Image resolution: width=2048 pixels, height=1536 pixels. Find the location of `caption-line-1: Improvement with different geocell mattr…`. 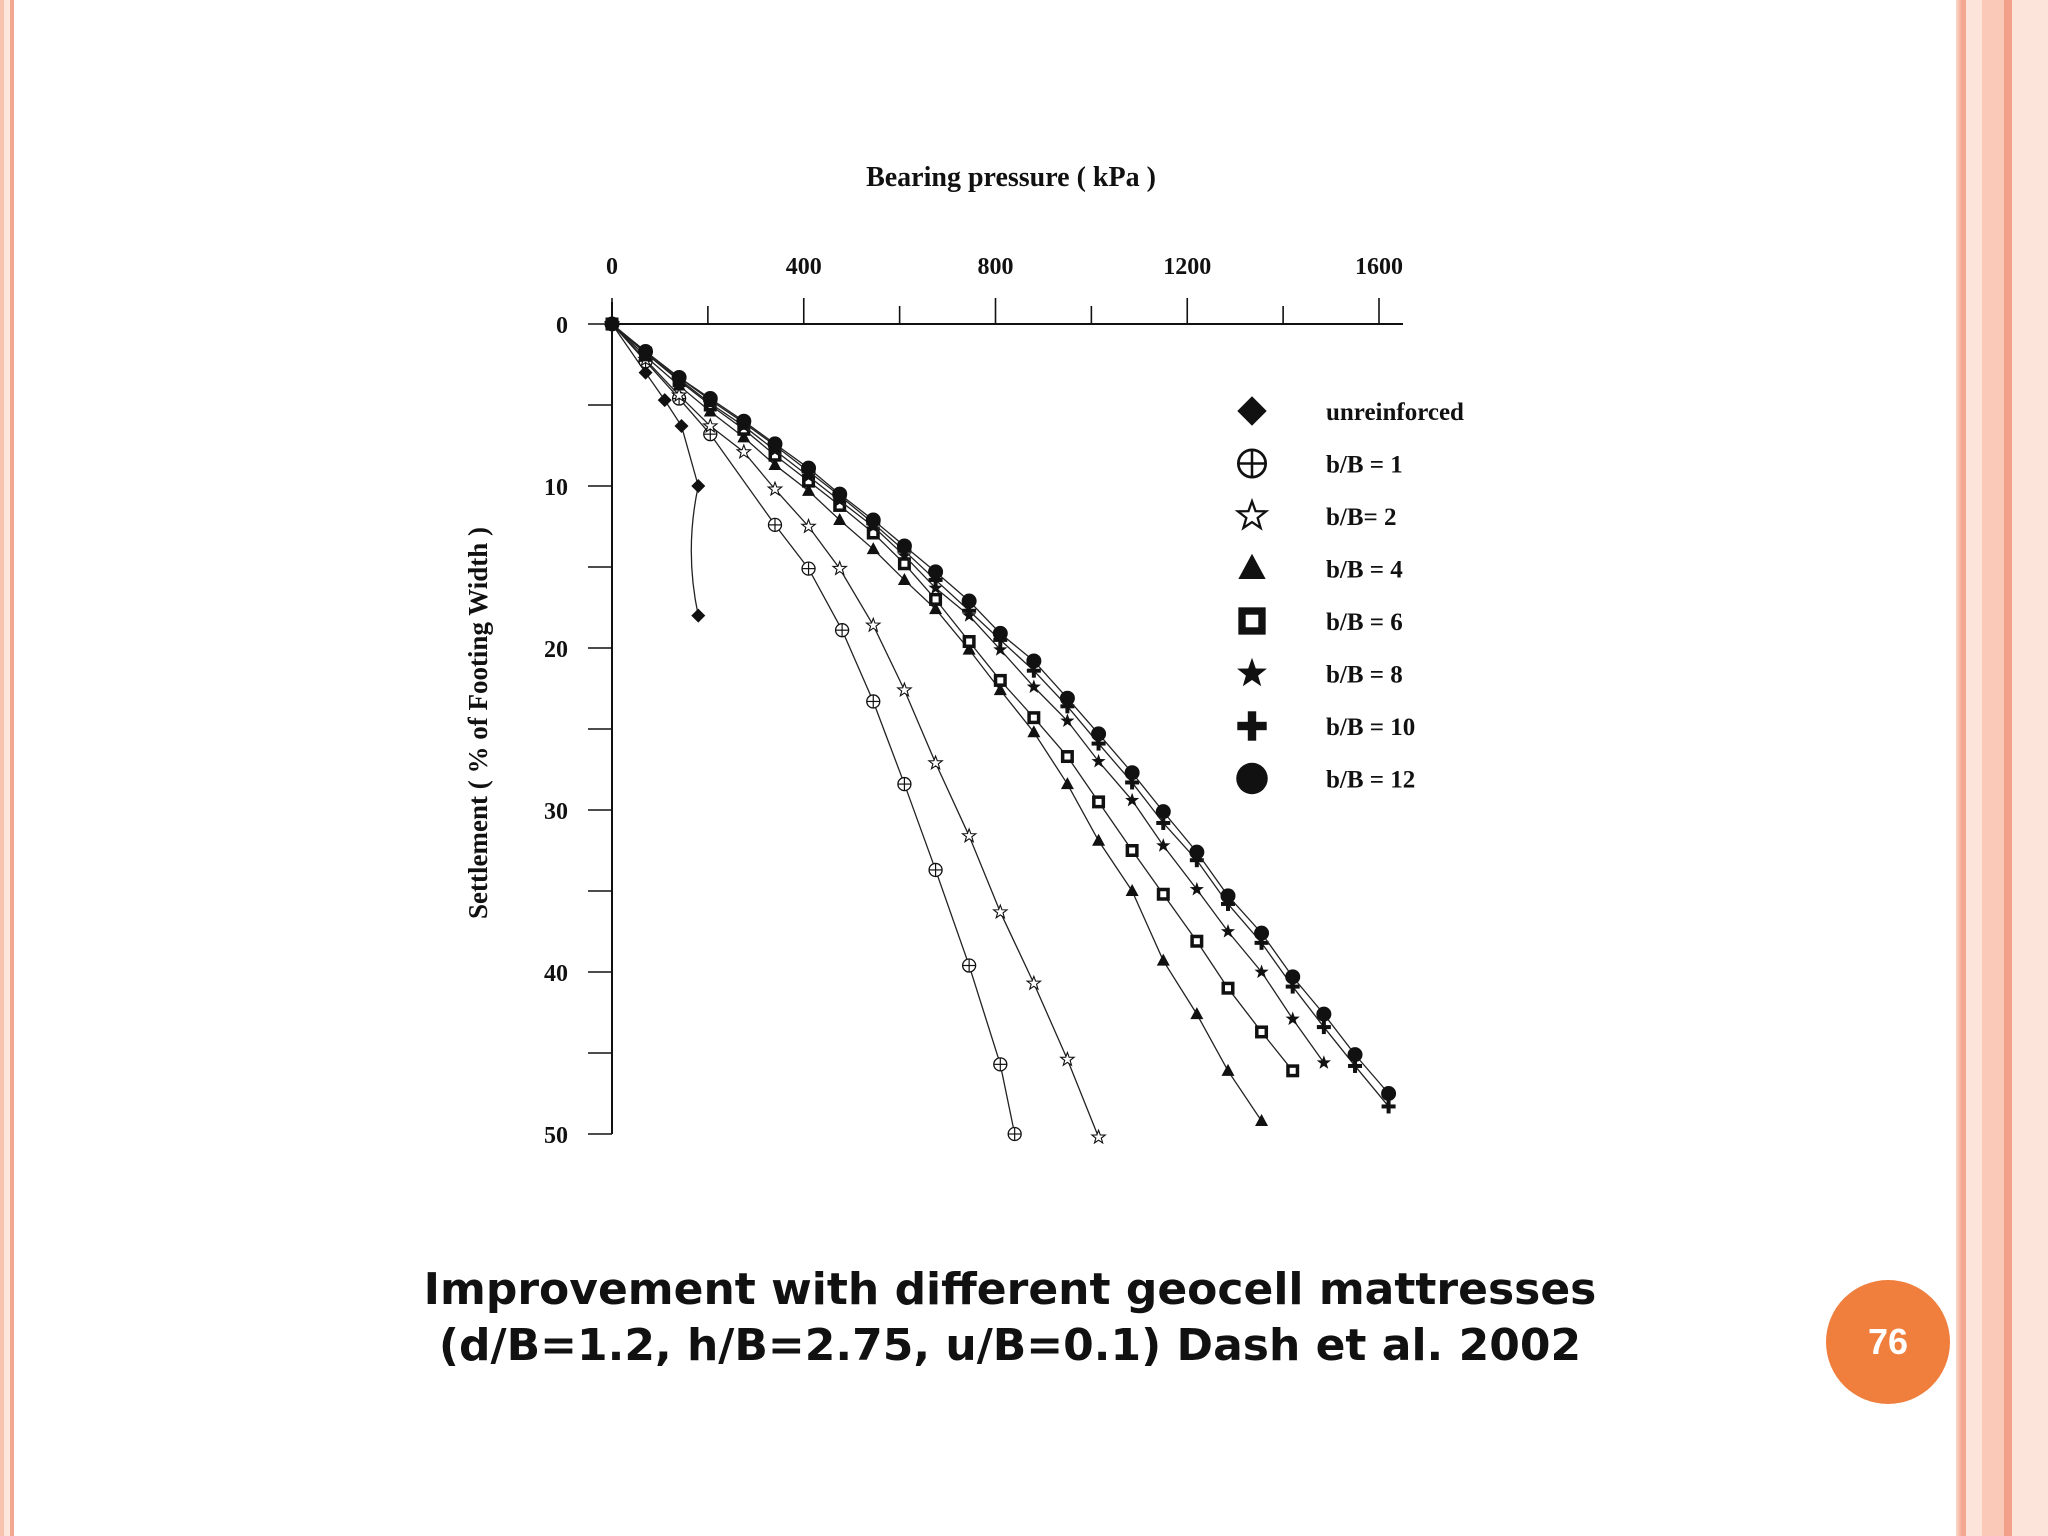

caption-line-1: Improvement with different geocell mattr… is located at coordinates (1010, 1289).